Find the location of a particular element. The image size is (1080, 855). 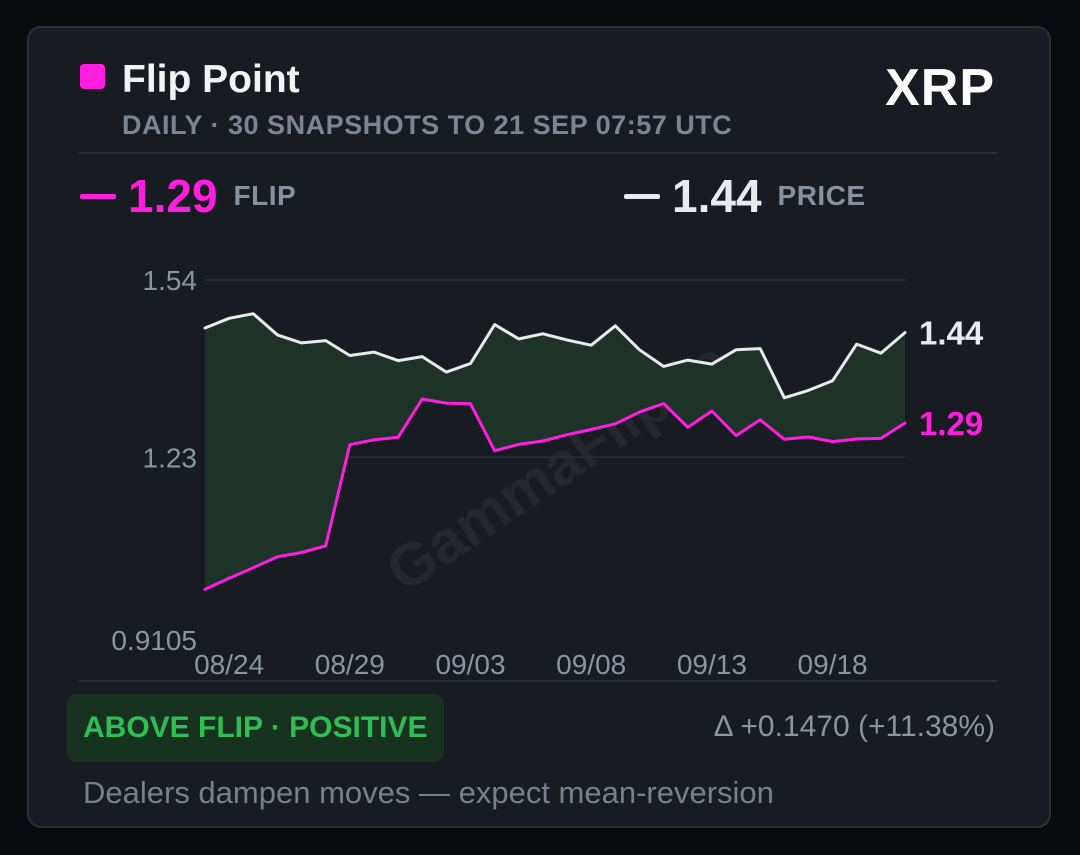

delta-readout: Δ +0.1470 (+11.38%) is located at coordinates (854, 726).